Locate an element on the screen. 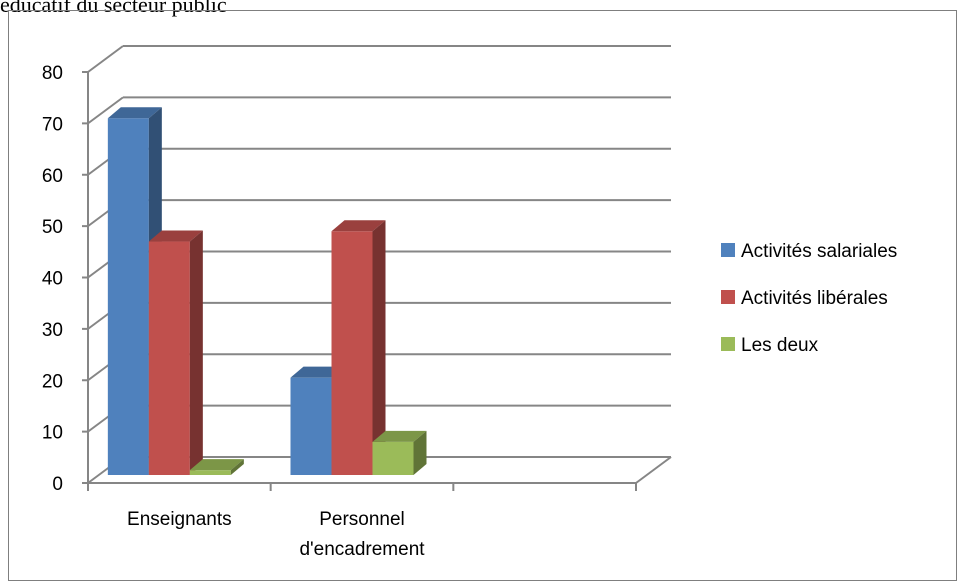 The width and height of the screenshot is (959, 581). y-tick-label: 40 is located at coordinates (52, 279).